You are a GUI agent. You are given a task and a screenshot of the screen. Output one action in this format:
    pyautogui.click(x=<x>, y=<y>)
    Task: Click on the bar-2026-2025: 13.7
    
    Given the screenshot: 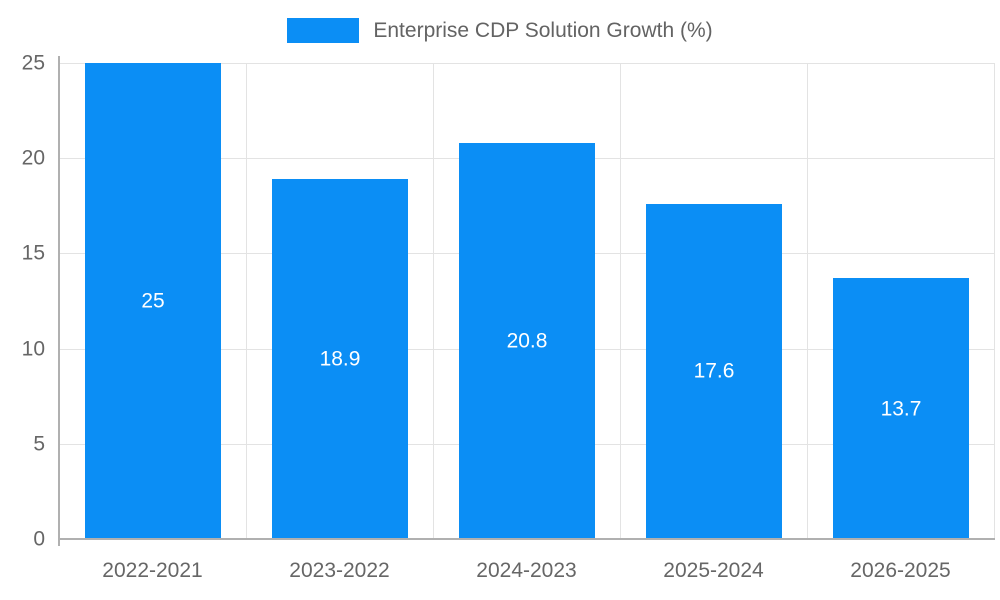 What is the action you would take?
    pyautogui.click(x=901, y=408)
    